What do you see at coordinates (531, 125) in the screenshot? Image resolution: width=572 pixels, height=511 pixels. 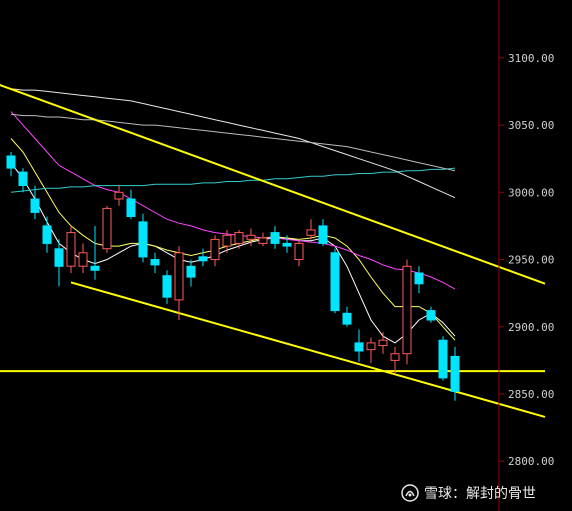 I see `price-tick-label: 3050.00` at bounding box center [531, 125].